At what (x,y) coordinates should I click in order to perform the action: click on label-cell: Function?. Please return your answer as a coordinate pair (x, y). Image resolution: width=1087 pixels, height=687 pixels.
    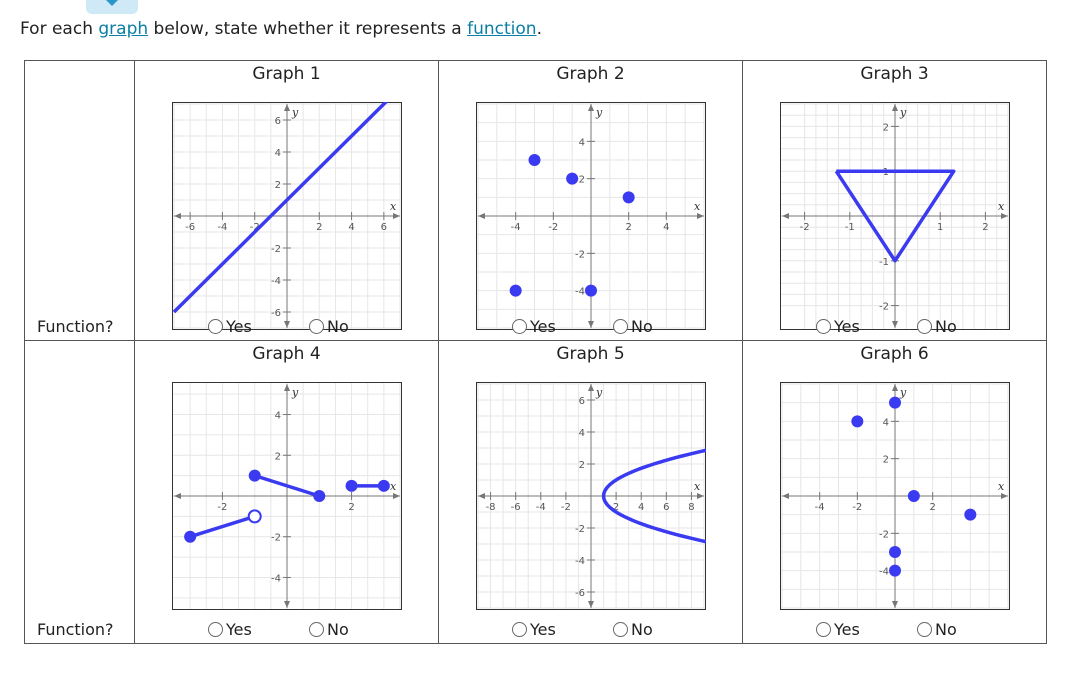
    Looking at the image, I should click on (79, 492).